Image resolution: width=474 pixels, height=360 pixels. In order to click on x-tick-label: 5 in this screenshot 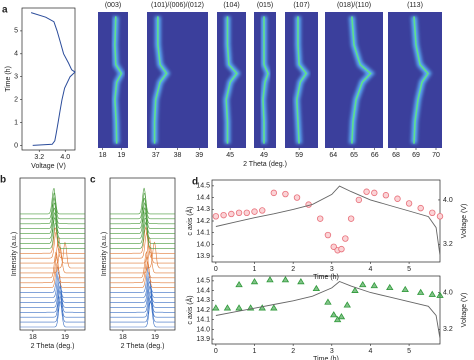, I will do `click(409, 351)`.